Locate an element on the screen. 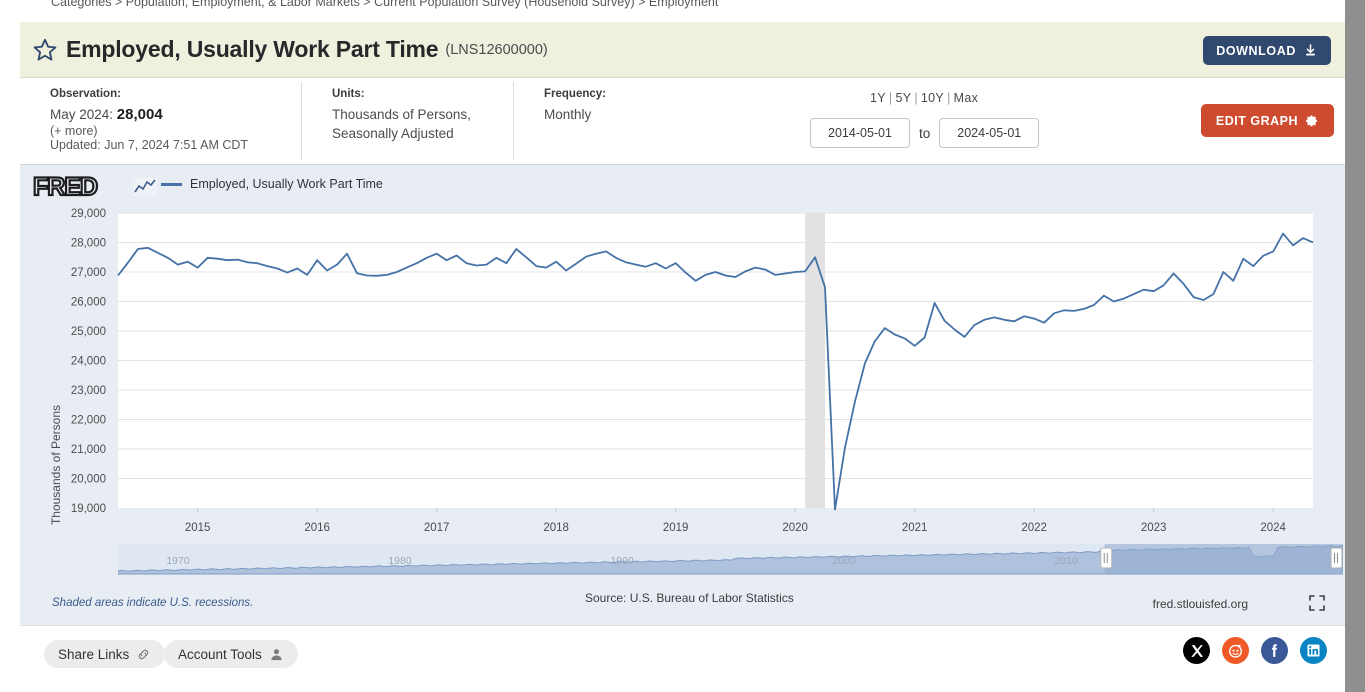 The height and width of the screenshot is (692, 1365). observation-date: May 2024: is located at coordinates (83, 114).